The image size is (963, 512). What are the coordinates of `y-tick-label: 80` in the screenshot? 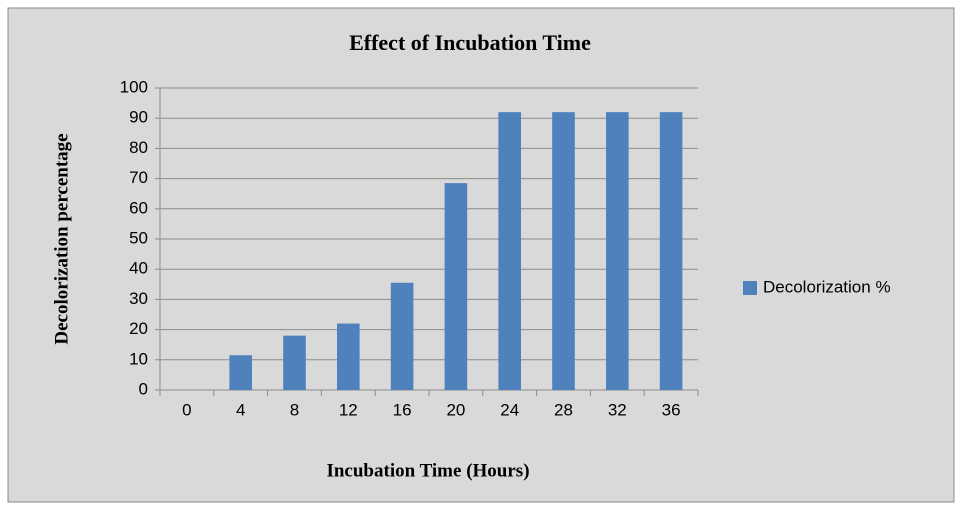 It's located at (138, 147).